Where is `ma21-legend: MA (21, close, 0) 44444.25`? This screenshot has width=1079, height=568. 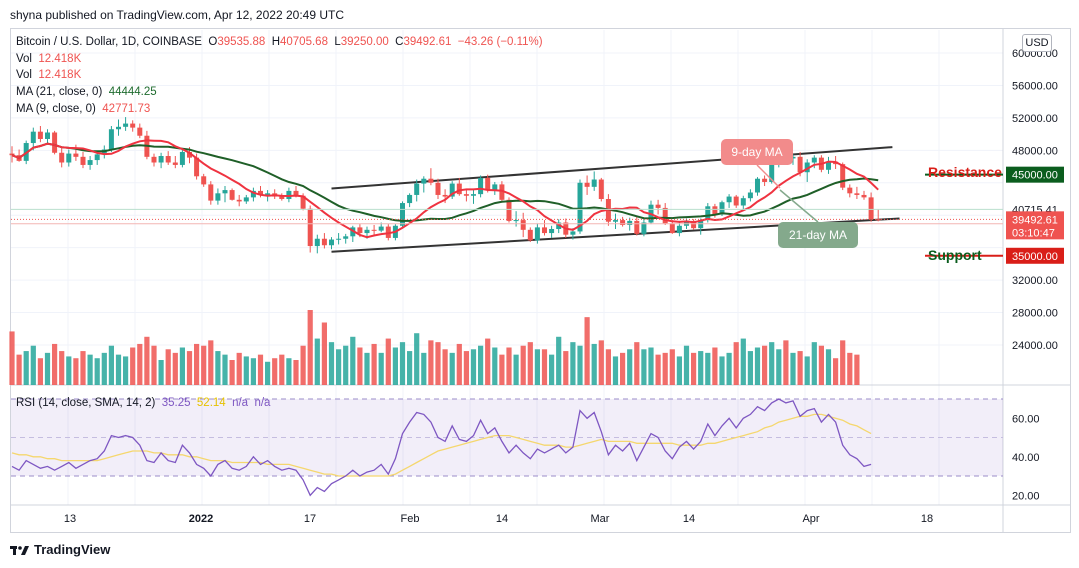 ma21-legend: MA (21, close, 0) 44444.25 is located at coordinates (86, 92).